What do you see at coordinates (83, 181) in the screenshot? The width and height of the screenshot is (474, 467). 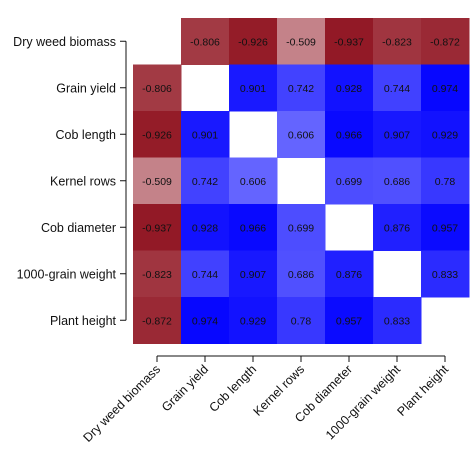 I see `row-label: Kernel rows` at bounding box center [83, 181].